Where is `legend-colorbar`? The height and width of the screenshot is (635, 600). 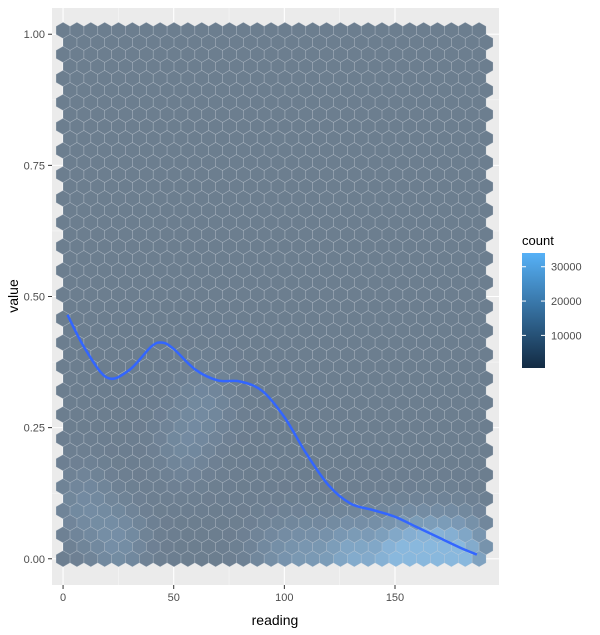 legend-colorbar is located at coordinates (533, 310).